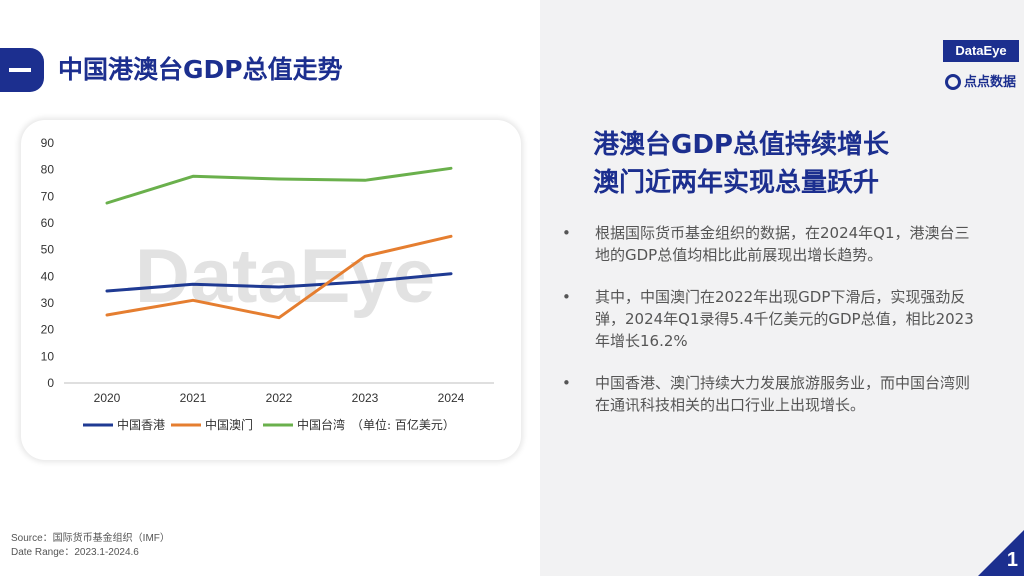 The height and width of the screenshot is (576, 1024). What do you see at coordinates (48, 223) in the screenshot?
I see `y-tick-label: 60` at bounding box center [48, 223].